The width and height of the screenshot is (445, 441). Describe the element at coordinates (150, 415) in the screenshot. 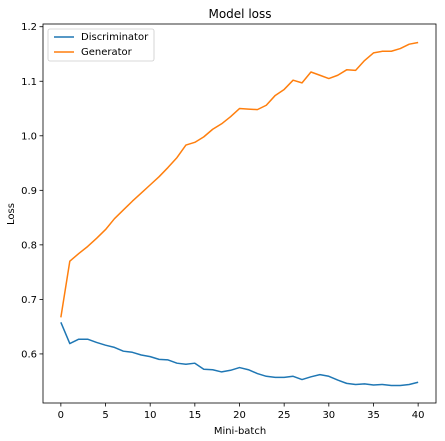

I see `x-tick-label: 10` at that location.